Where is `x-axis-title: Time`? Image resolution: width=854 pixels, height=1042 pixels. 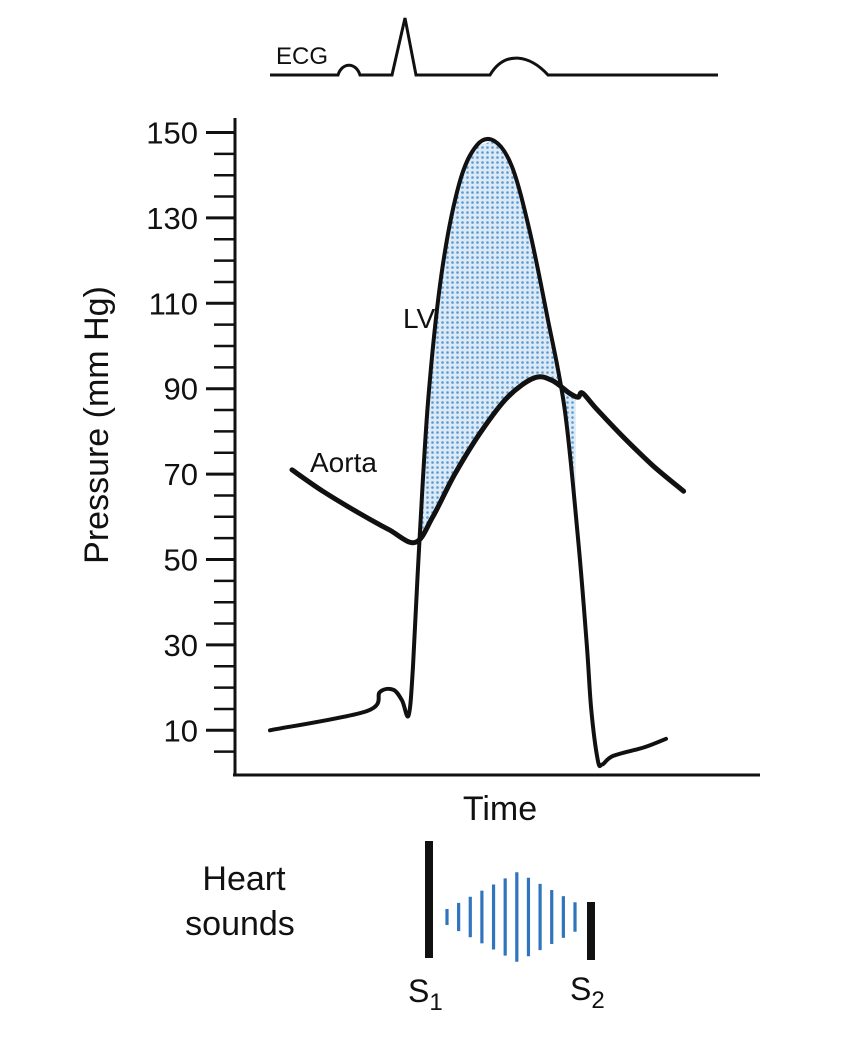
x-axis-title: Time is located at coordinates (500, 809).